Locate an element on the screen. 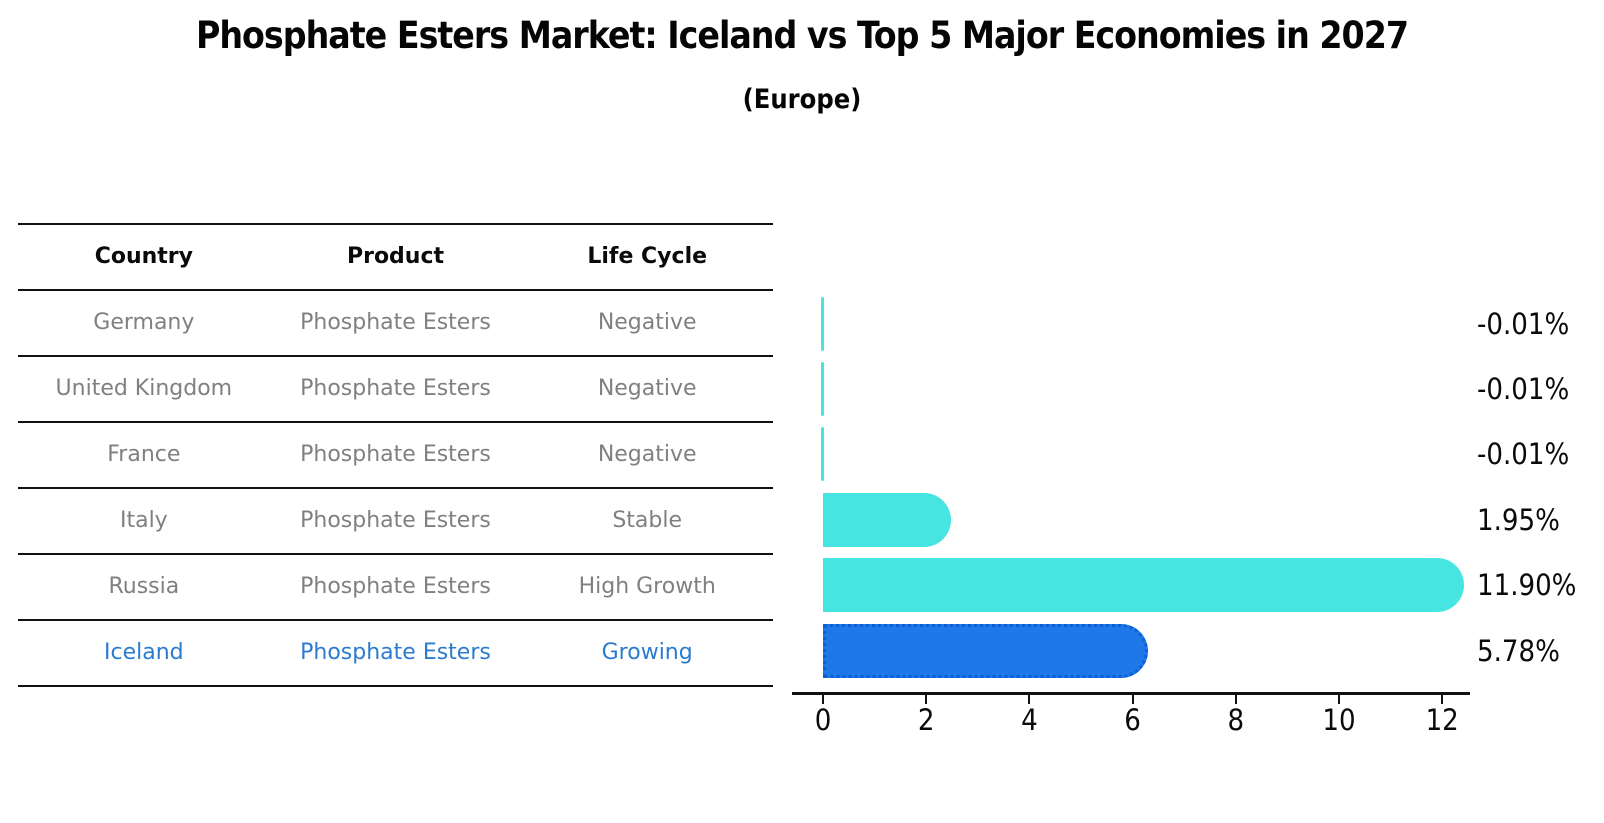 Image resolution: width=1604 pixels, height=823 pixels. row-cell-lifecycle: High Growth is located at coordinates (647, 586).